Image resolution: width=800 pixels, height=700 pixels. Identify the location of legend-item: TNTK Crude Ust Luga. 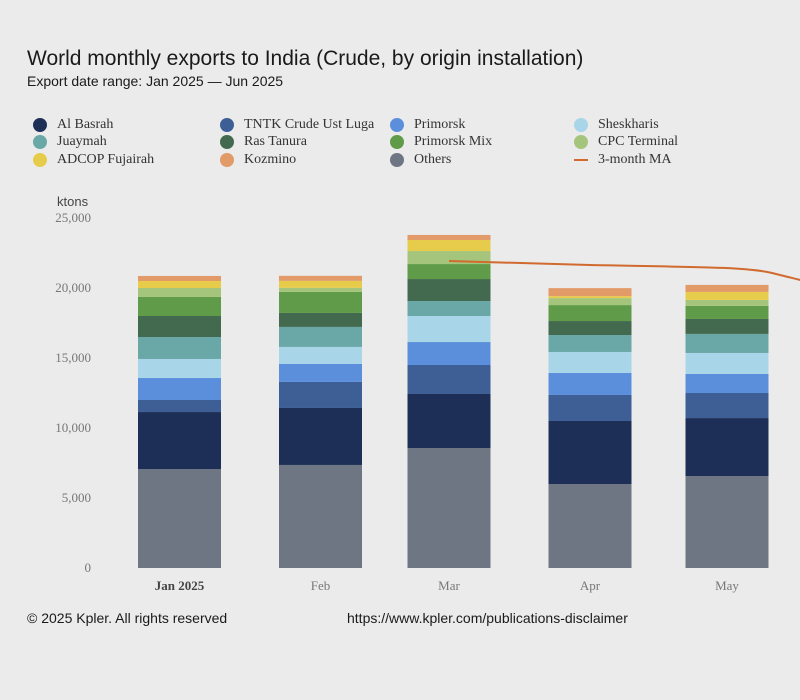
(297, 124).